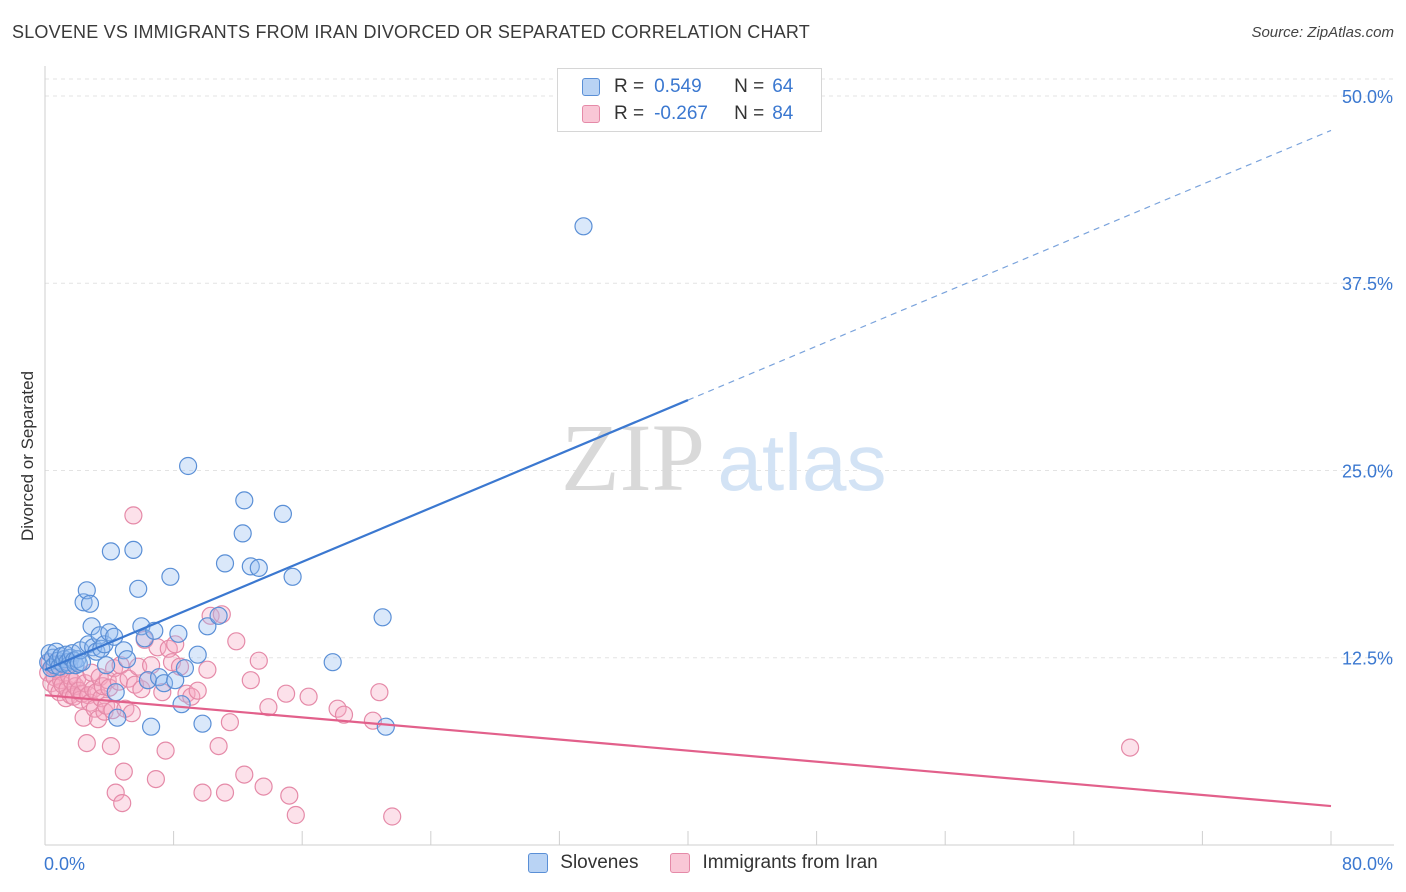 This screenshot has width=1406, height=892. What do you see at coordinates (64, 864) in the screenshot?
I see `x-tick-label-min: 0.0%` at bounding box center [64, 864].